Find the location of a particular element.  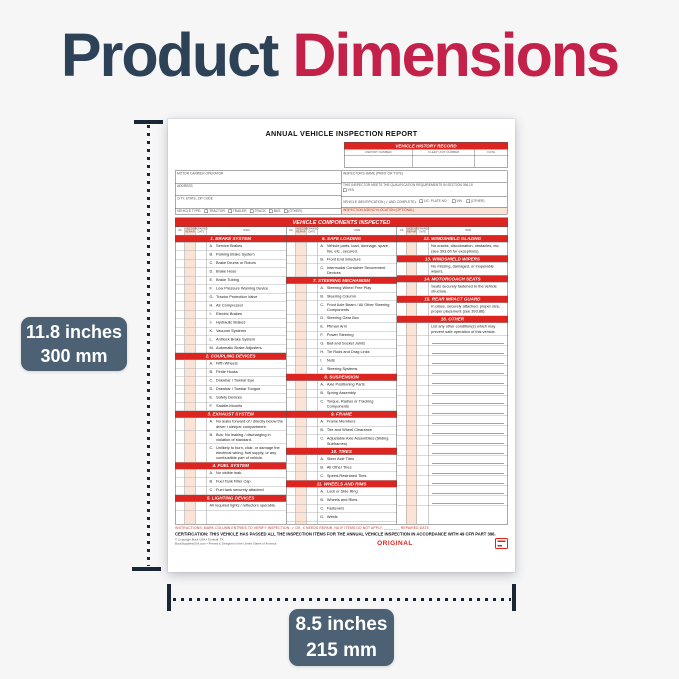

item-text: Parking Brake System is located at coordinates (235, 254).